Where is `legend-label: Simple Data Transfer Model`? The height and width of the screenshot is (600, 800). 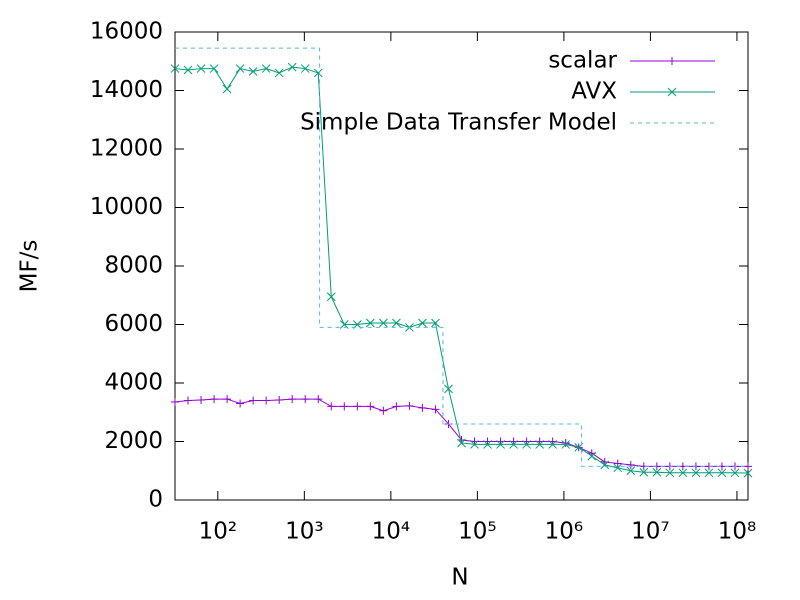
legend-label: Simple Data Transfer Model is located at coordinates (458, 123).